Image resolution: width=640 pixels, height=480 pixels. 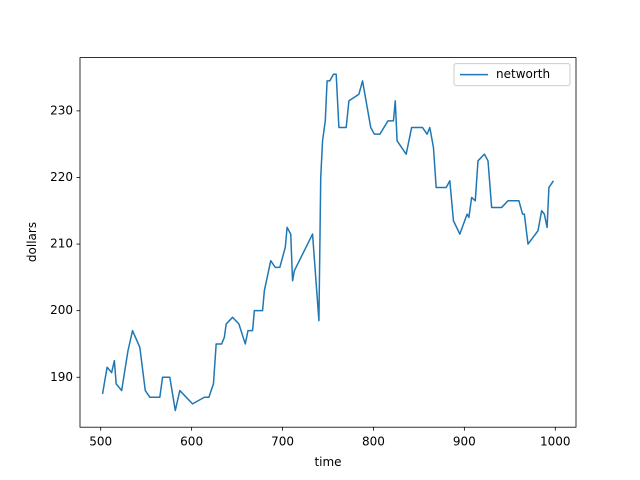 I want to click on x-tick-label: 700, so click(x=282, y=442).